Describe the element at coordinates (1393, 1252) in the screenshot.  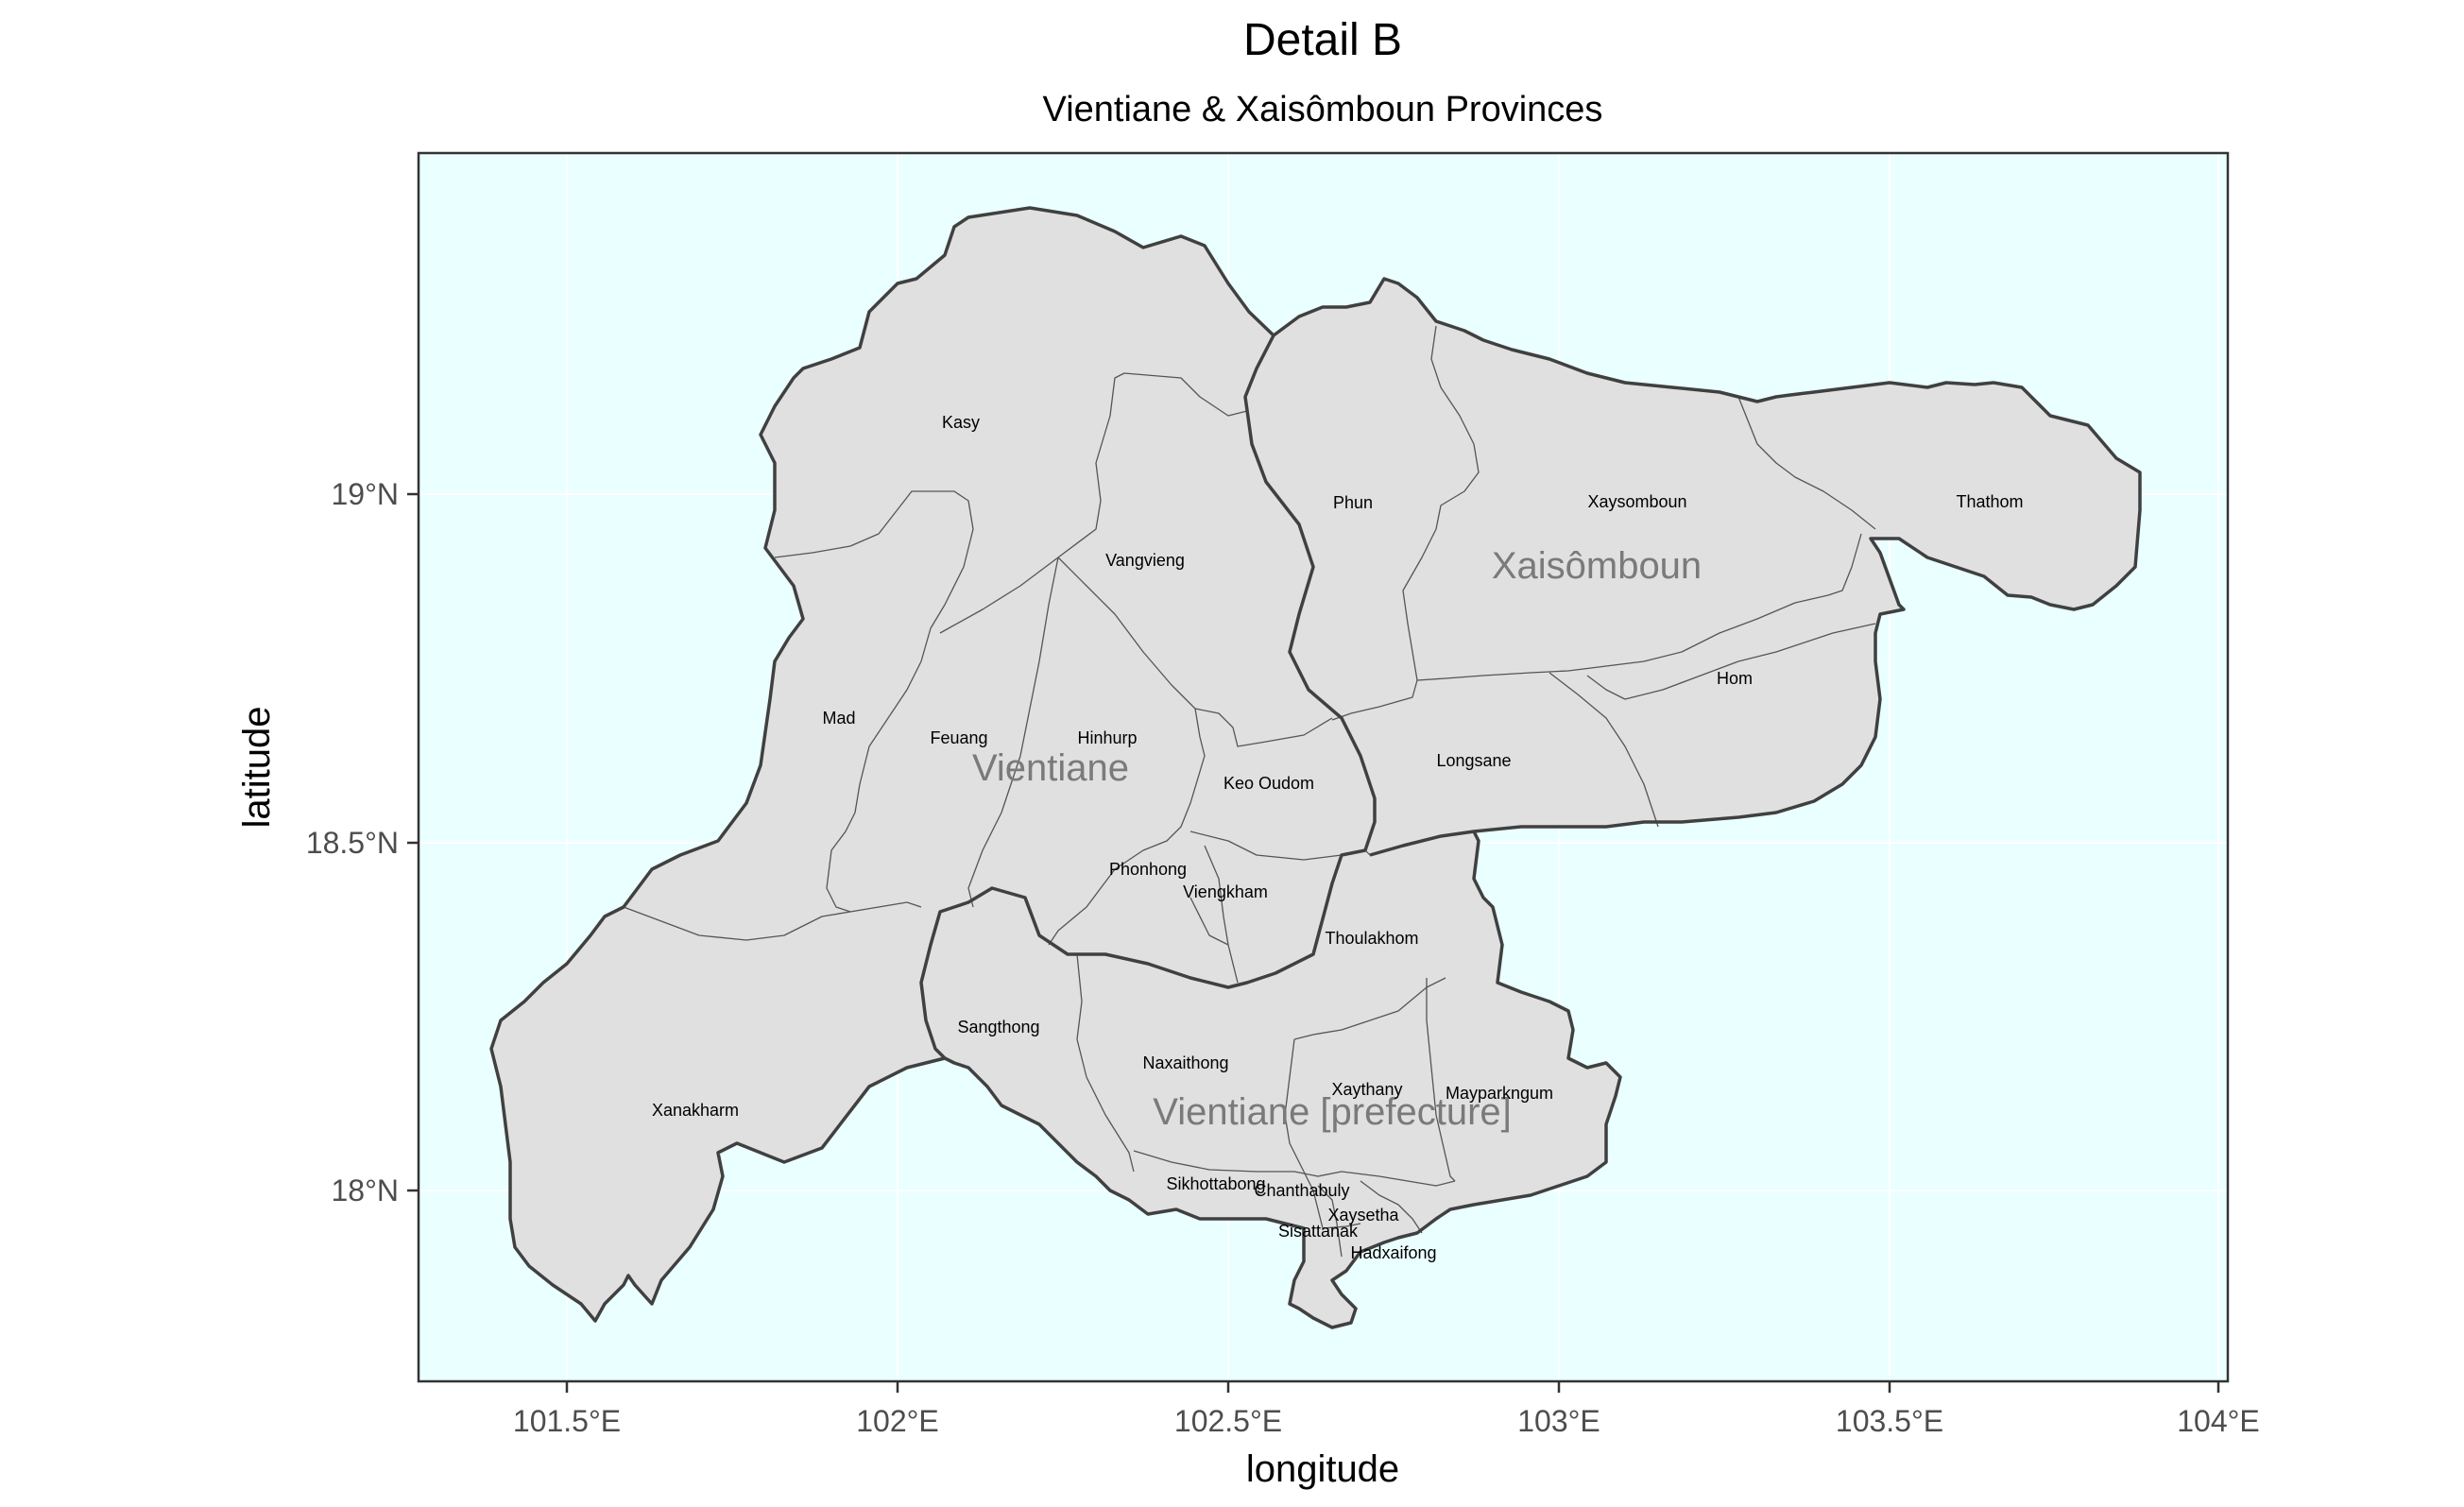
I see `district-label: Hadxaifong` at that location.